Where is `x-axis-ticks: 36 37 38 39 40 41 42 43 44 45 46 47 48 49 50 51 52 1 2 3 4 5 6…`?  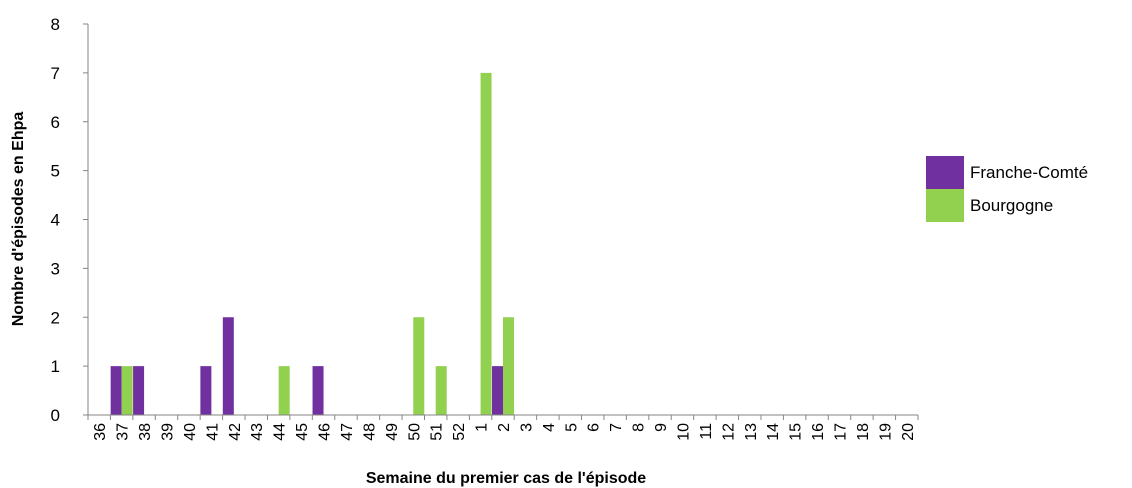 x-axis-ticks: 36 37 38 39 40 41 42 43 44 45 46 47 48 49 50 51 52 1 2 3 4 5 6… is located at coordinates (503, 428).